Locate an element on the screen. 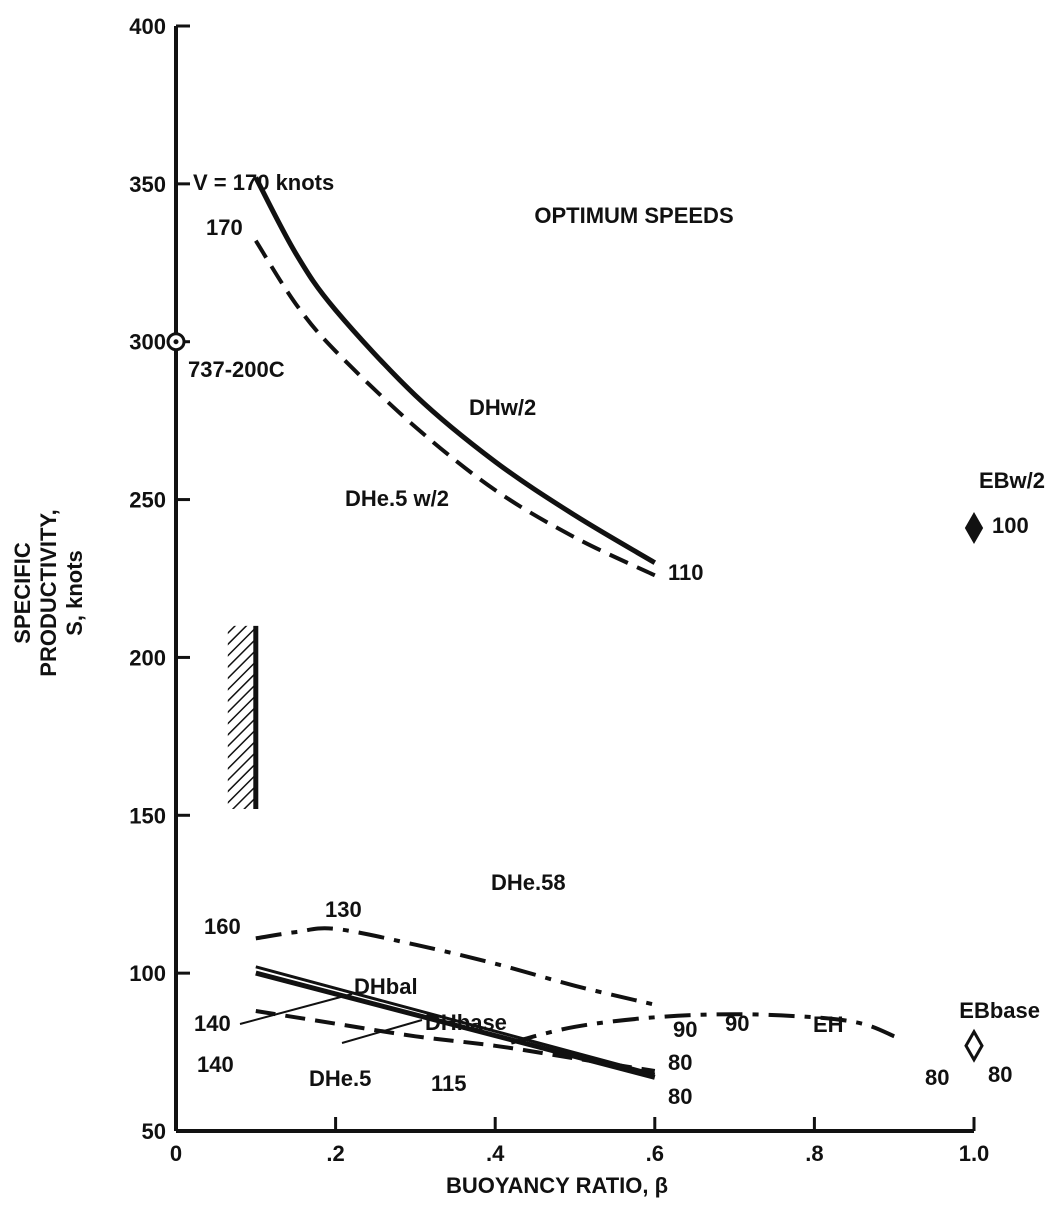 The width and height of the screenshot is (1051, 1212). series-dhe5-line is located at coordinates (455, 1041).